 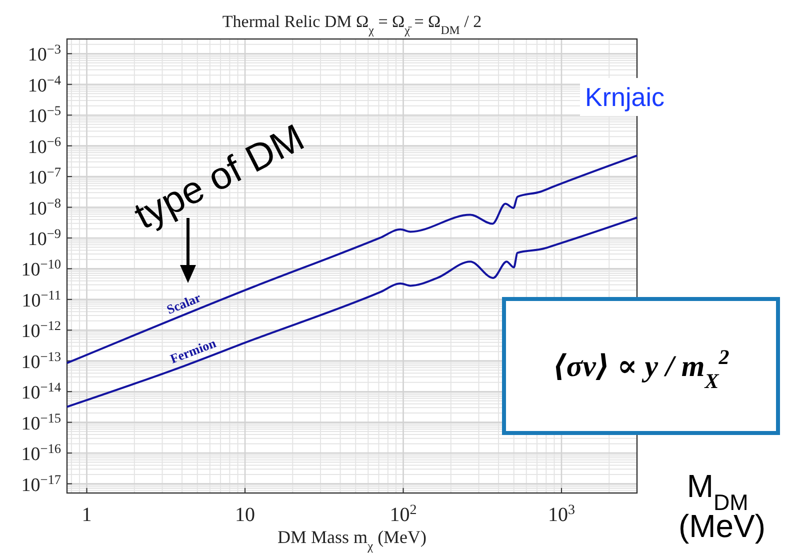 I want to click on y-tick-label: 10$^{−10}$, so click(x=41, y=268).